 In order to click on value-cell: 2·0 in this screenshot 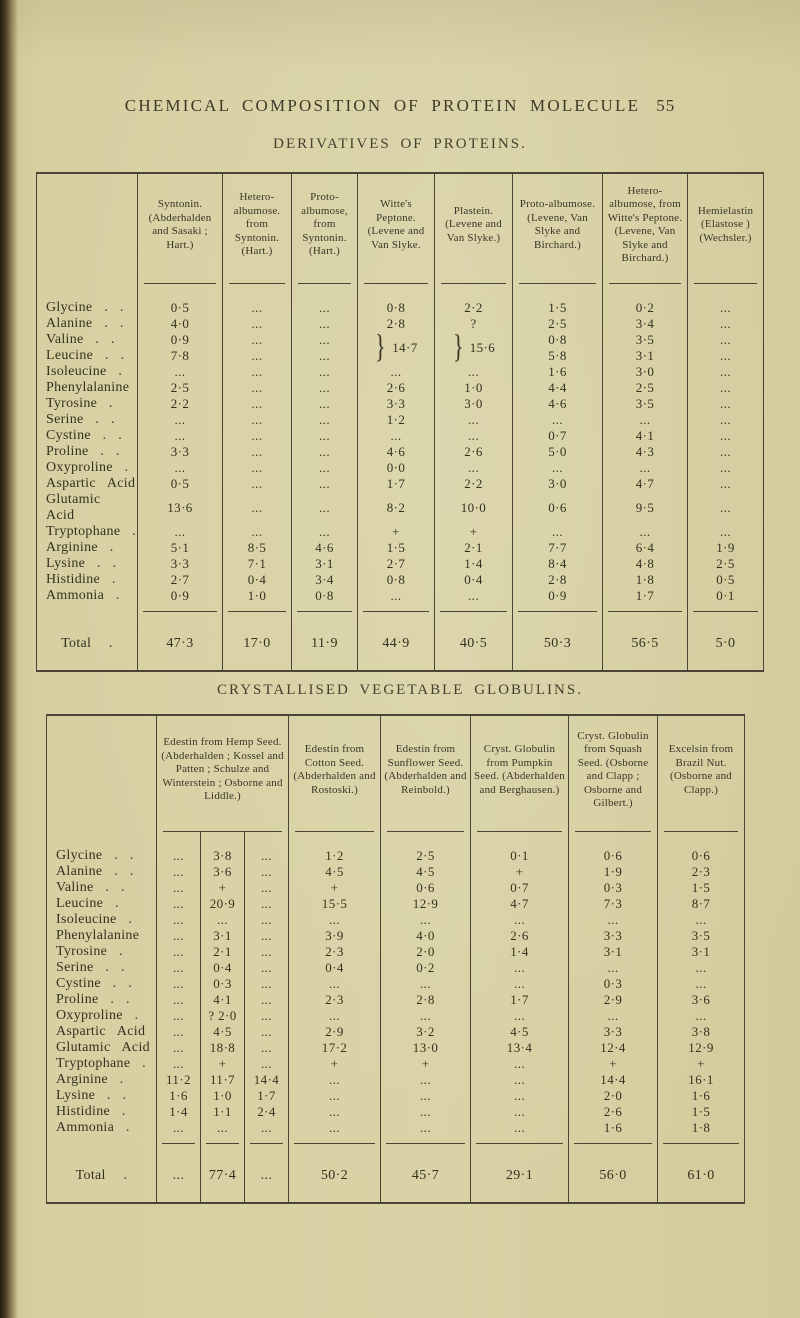, I will do `click(613, 1096)`.